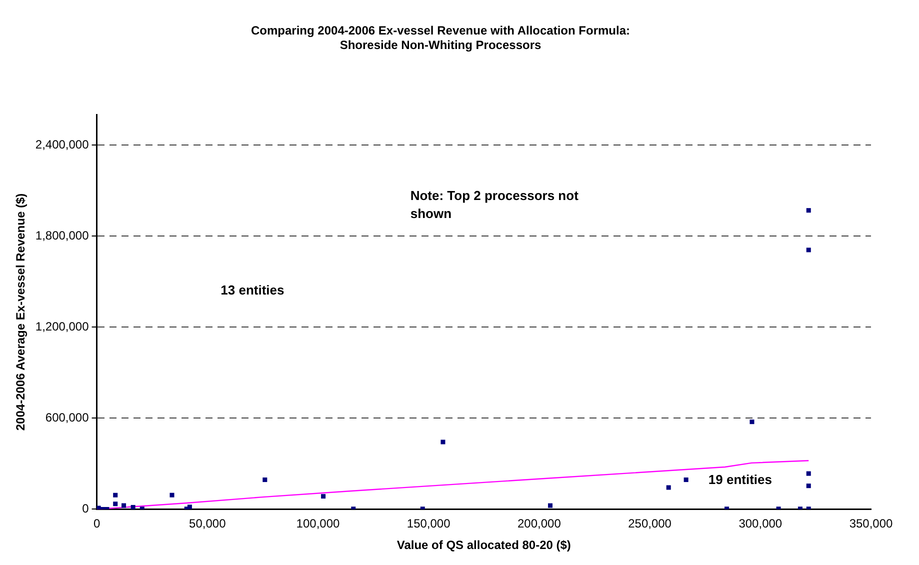 This screenshot has height=565, width=919. Describe the element at coordinates (21, 312) in the screenshot. I see `y-axis-title: 2004-2006 Average Ex-vessel Revenue ($)` at that location.